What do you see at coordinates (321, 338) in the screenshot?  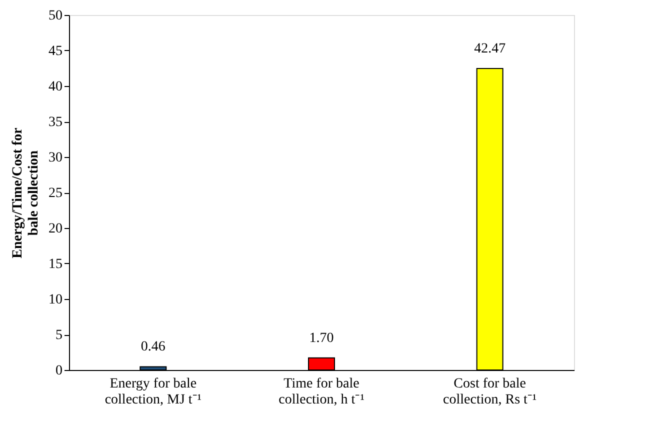 I see `data-label: 1.70` at bounding box center [321, 338].